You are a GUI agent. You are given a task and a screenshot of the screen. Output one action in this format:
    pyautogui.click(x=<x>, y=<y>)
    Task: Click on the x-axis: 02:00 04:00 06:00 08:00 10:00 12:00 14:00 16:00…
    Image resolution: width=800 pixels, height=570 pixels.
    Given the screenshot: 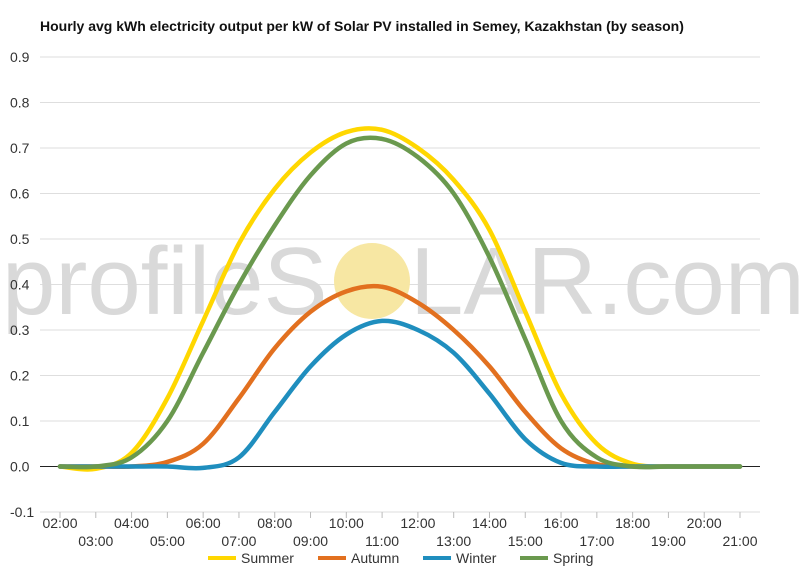 What is the action you would take?
    pyautogui.click(x=400, y=530)
    